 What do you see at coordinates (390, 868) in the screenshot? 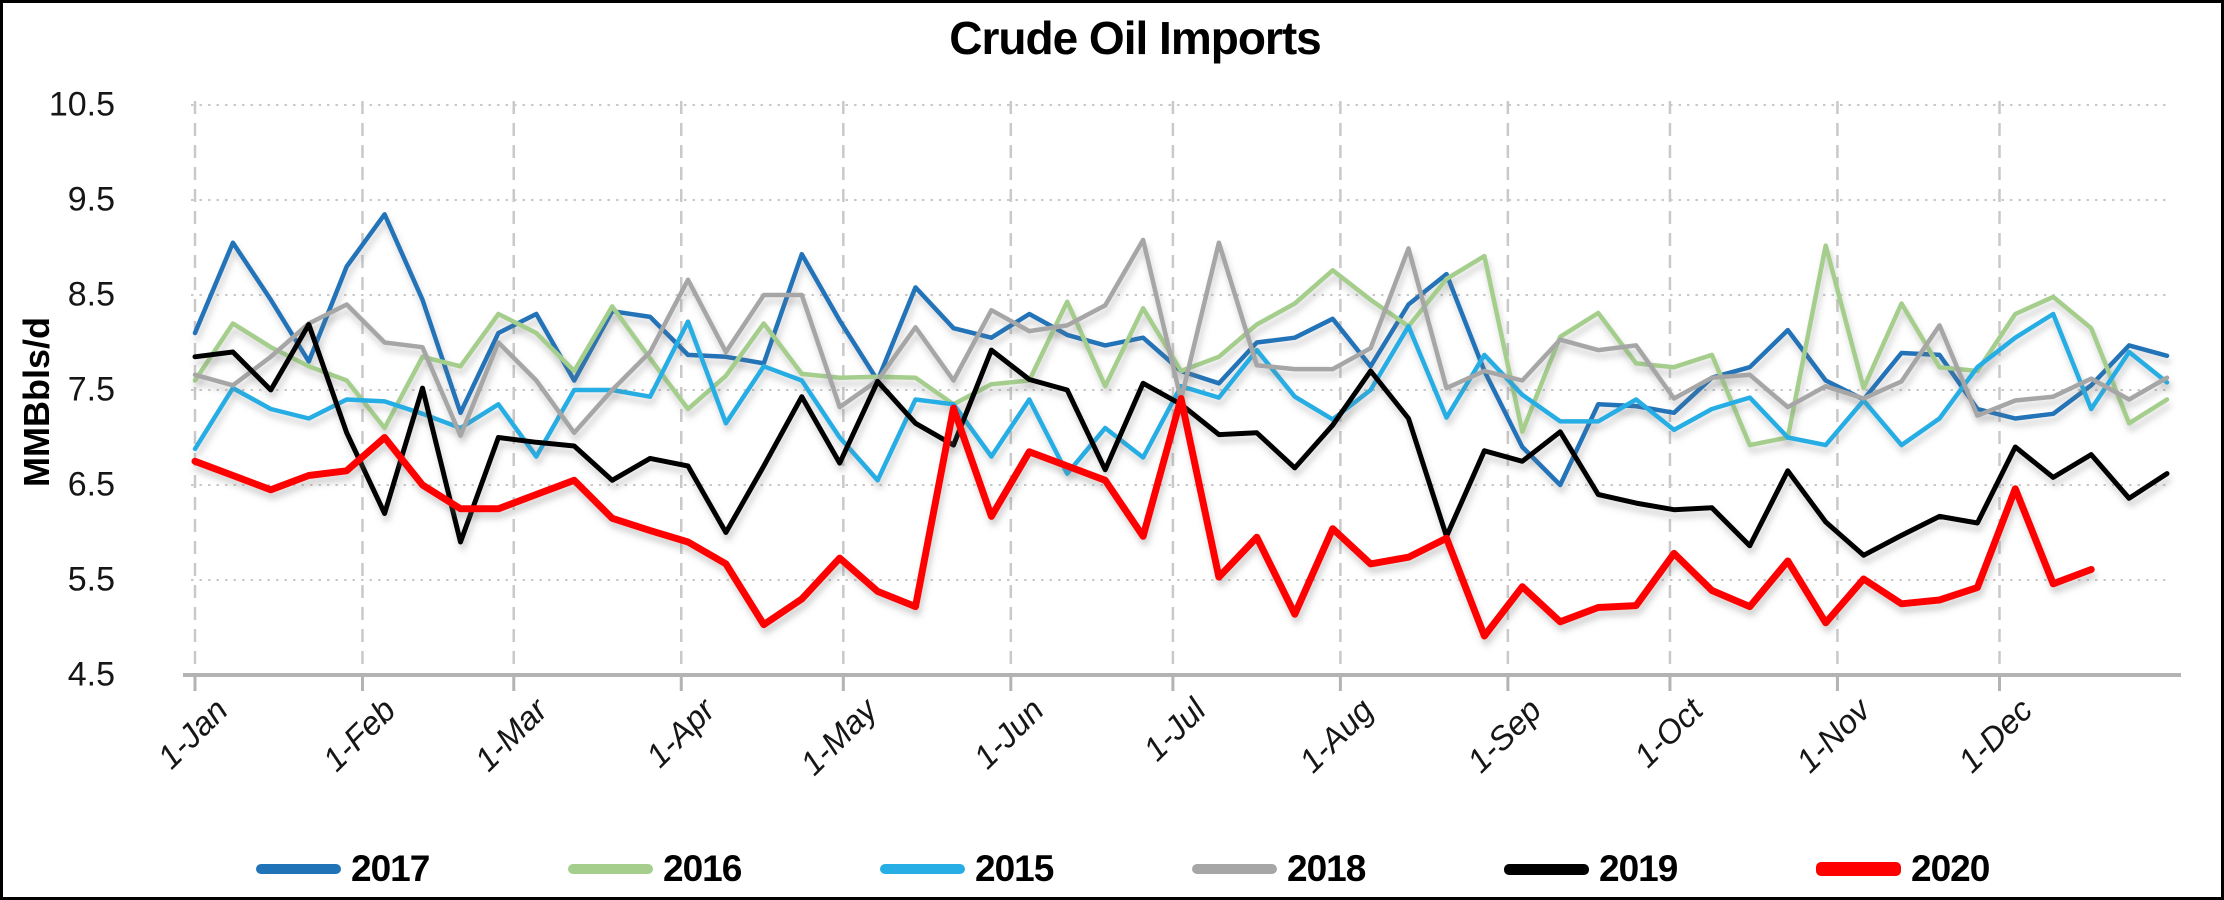
I see `legend-label: 2017` at bounding box center [390, 868].